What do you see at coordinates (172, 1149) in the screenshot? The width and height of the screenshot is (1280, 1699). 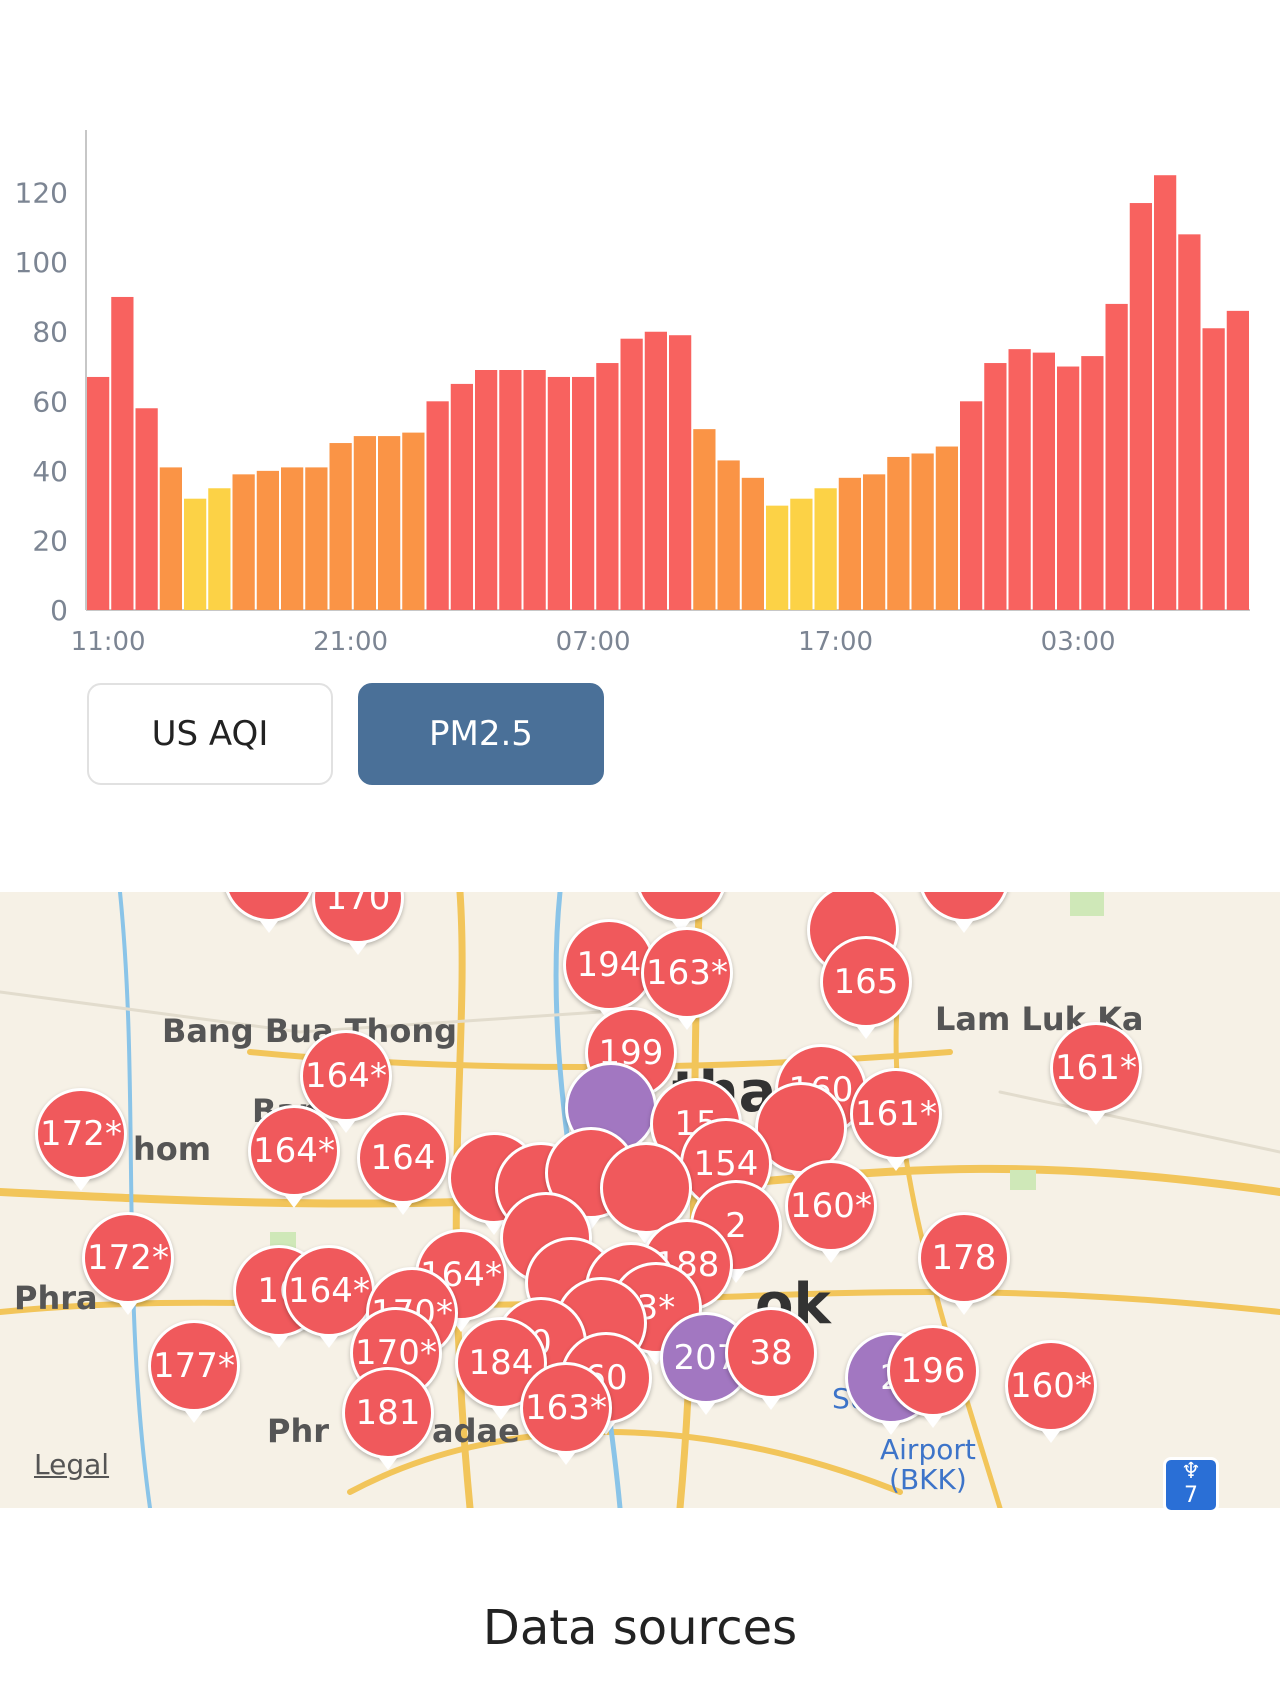 I see `place-label: hom` at bounding box center [172, 1149].